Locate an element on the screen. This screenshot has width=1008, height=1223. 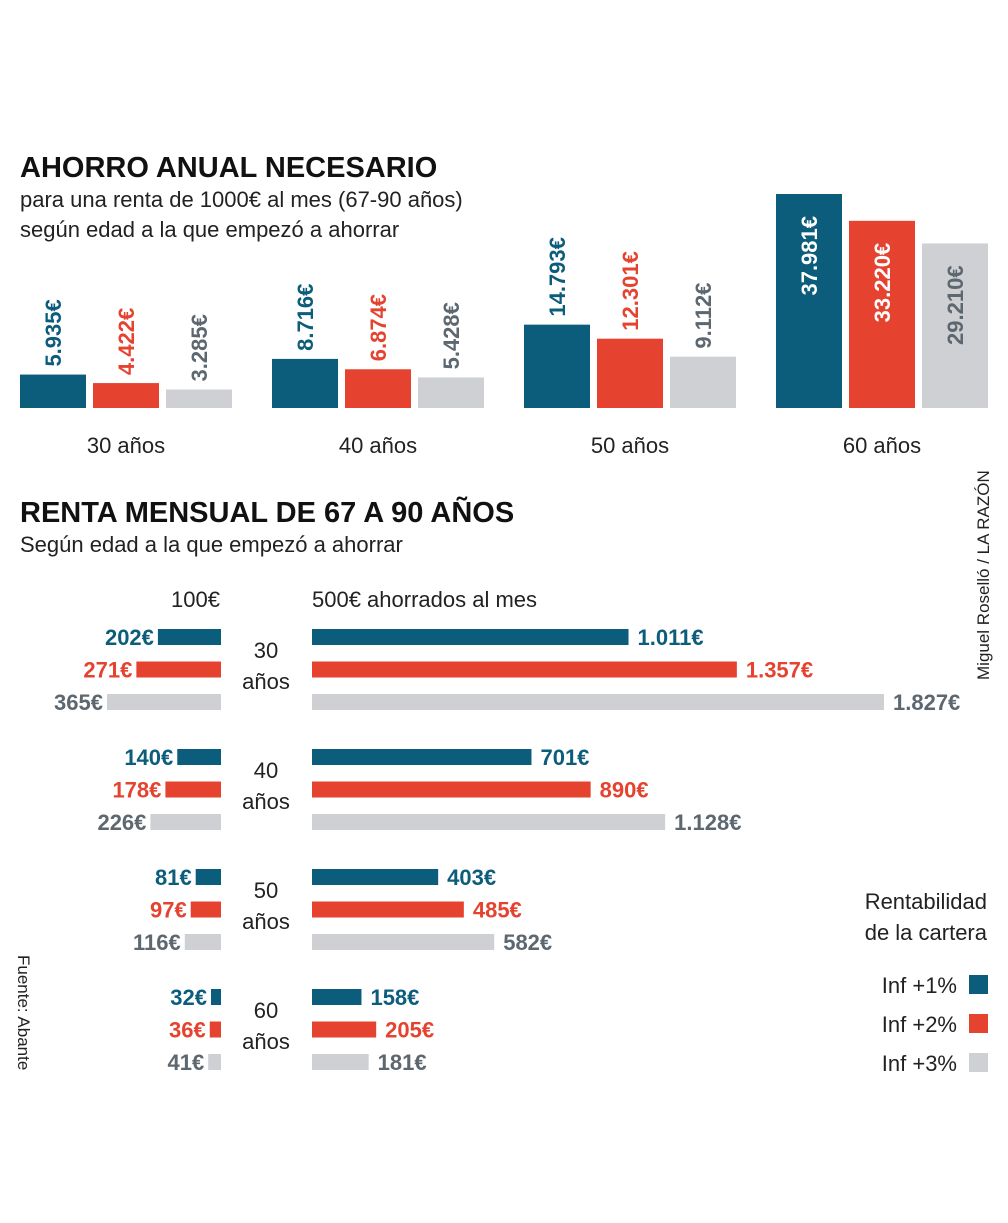
annual-value-label: 37.981€ is located at coordinates (809, 256).